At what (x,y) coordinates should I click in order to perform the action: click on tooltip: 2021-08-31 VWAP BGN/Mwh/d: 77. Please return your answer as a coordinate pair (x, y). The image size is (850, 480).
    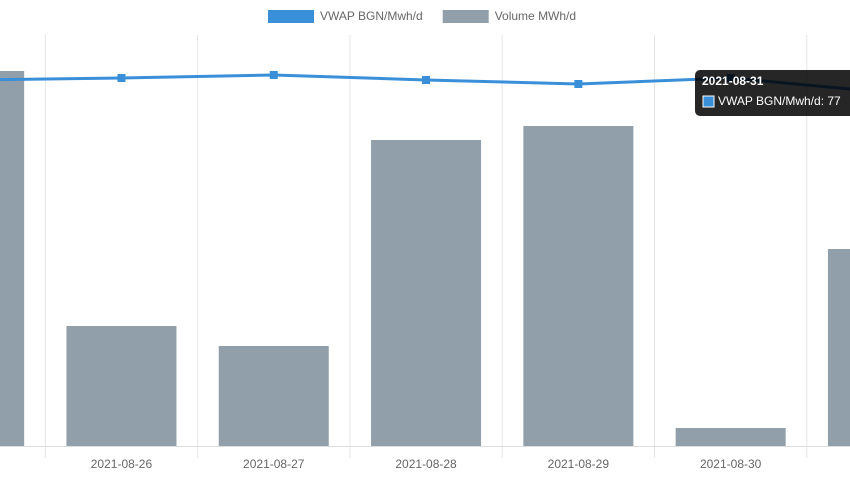
    Looking at the image, I should click on (772, 93).